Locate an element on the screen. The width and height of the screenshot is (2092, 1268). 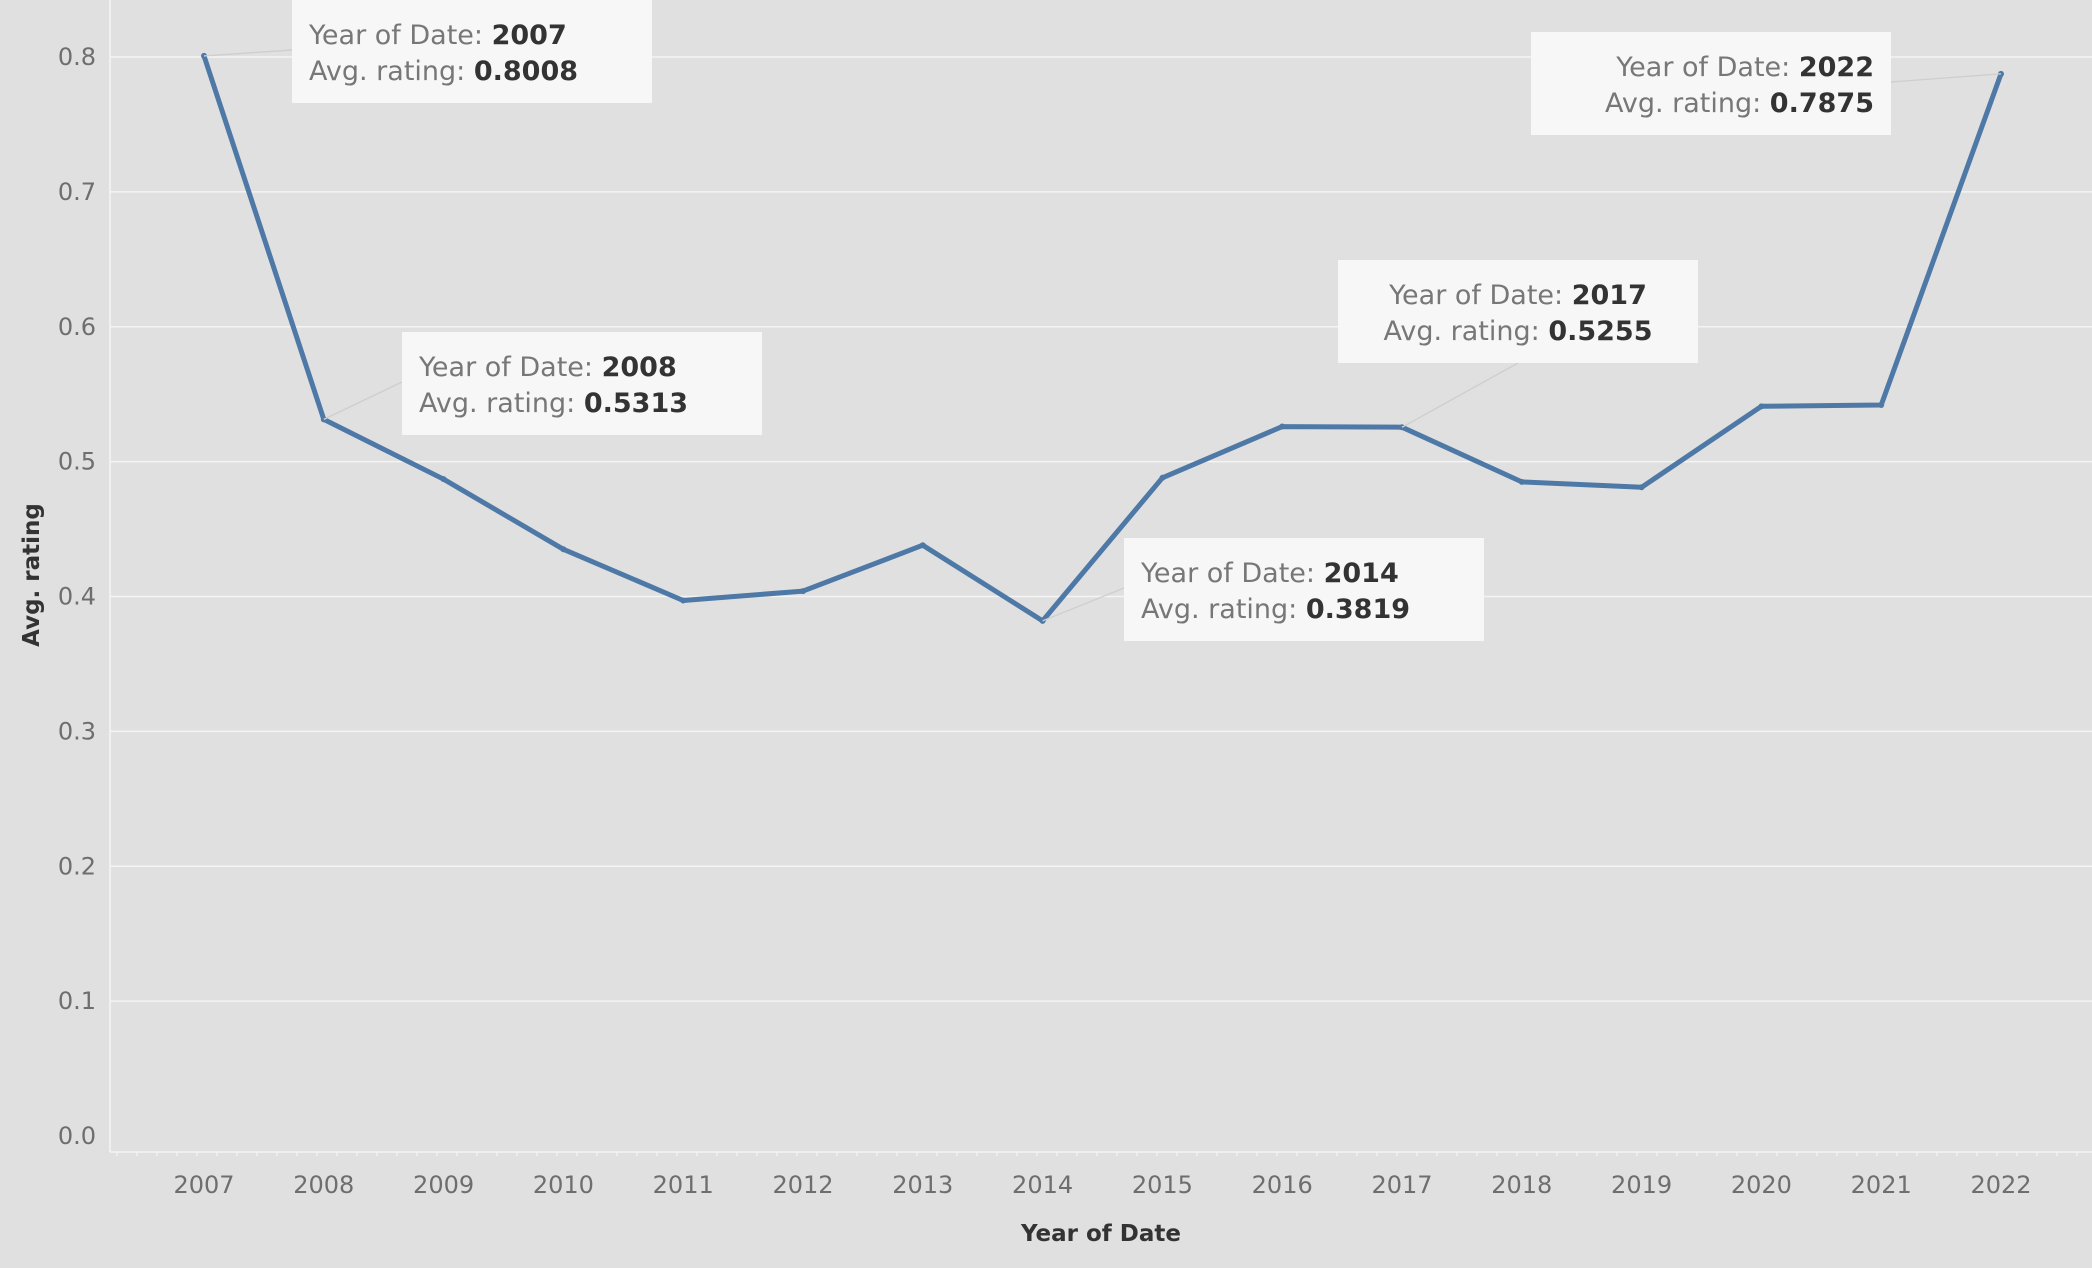
x-tick-label: 2016 is located at coordinates (1282, 1185).